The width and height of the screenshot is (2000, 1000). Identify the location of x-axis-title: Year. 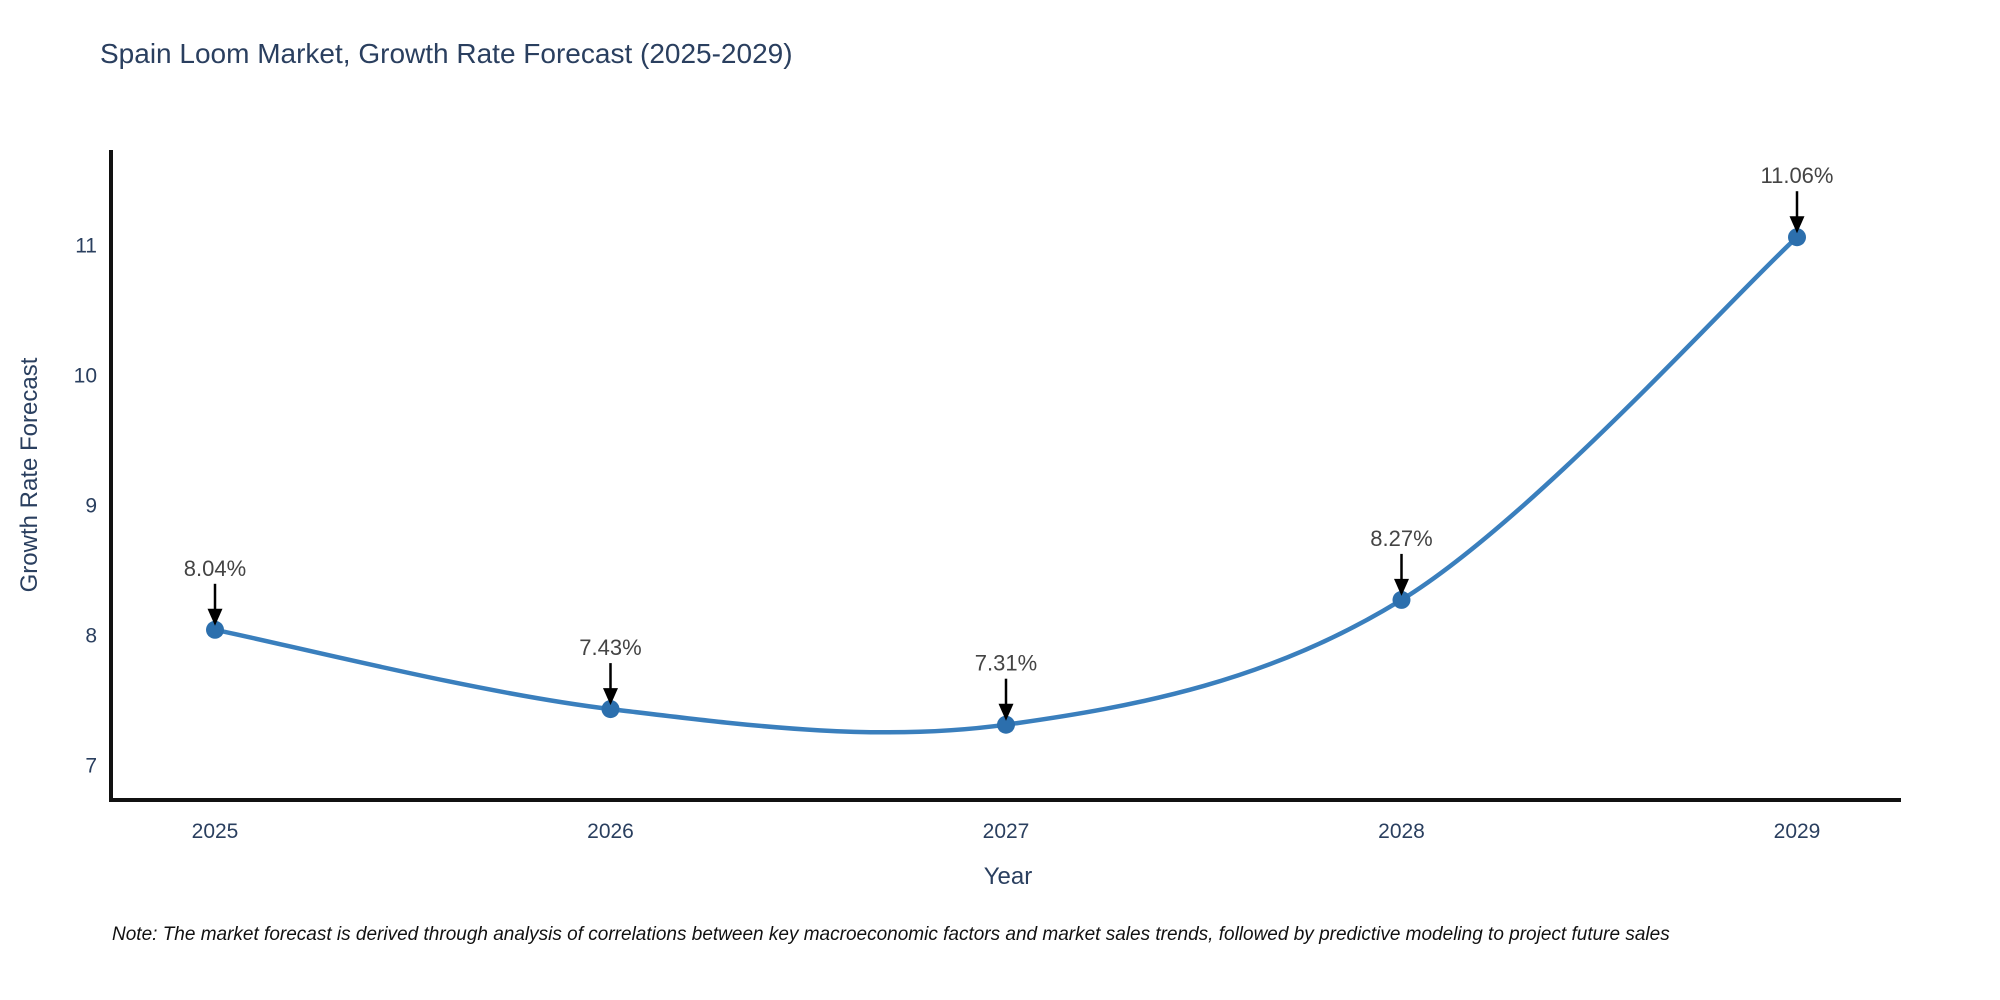
(1008, 876).